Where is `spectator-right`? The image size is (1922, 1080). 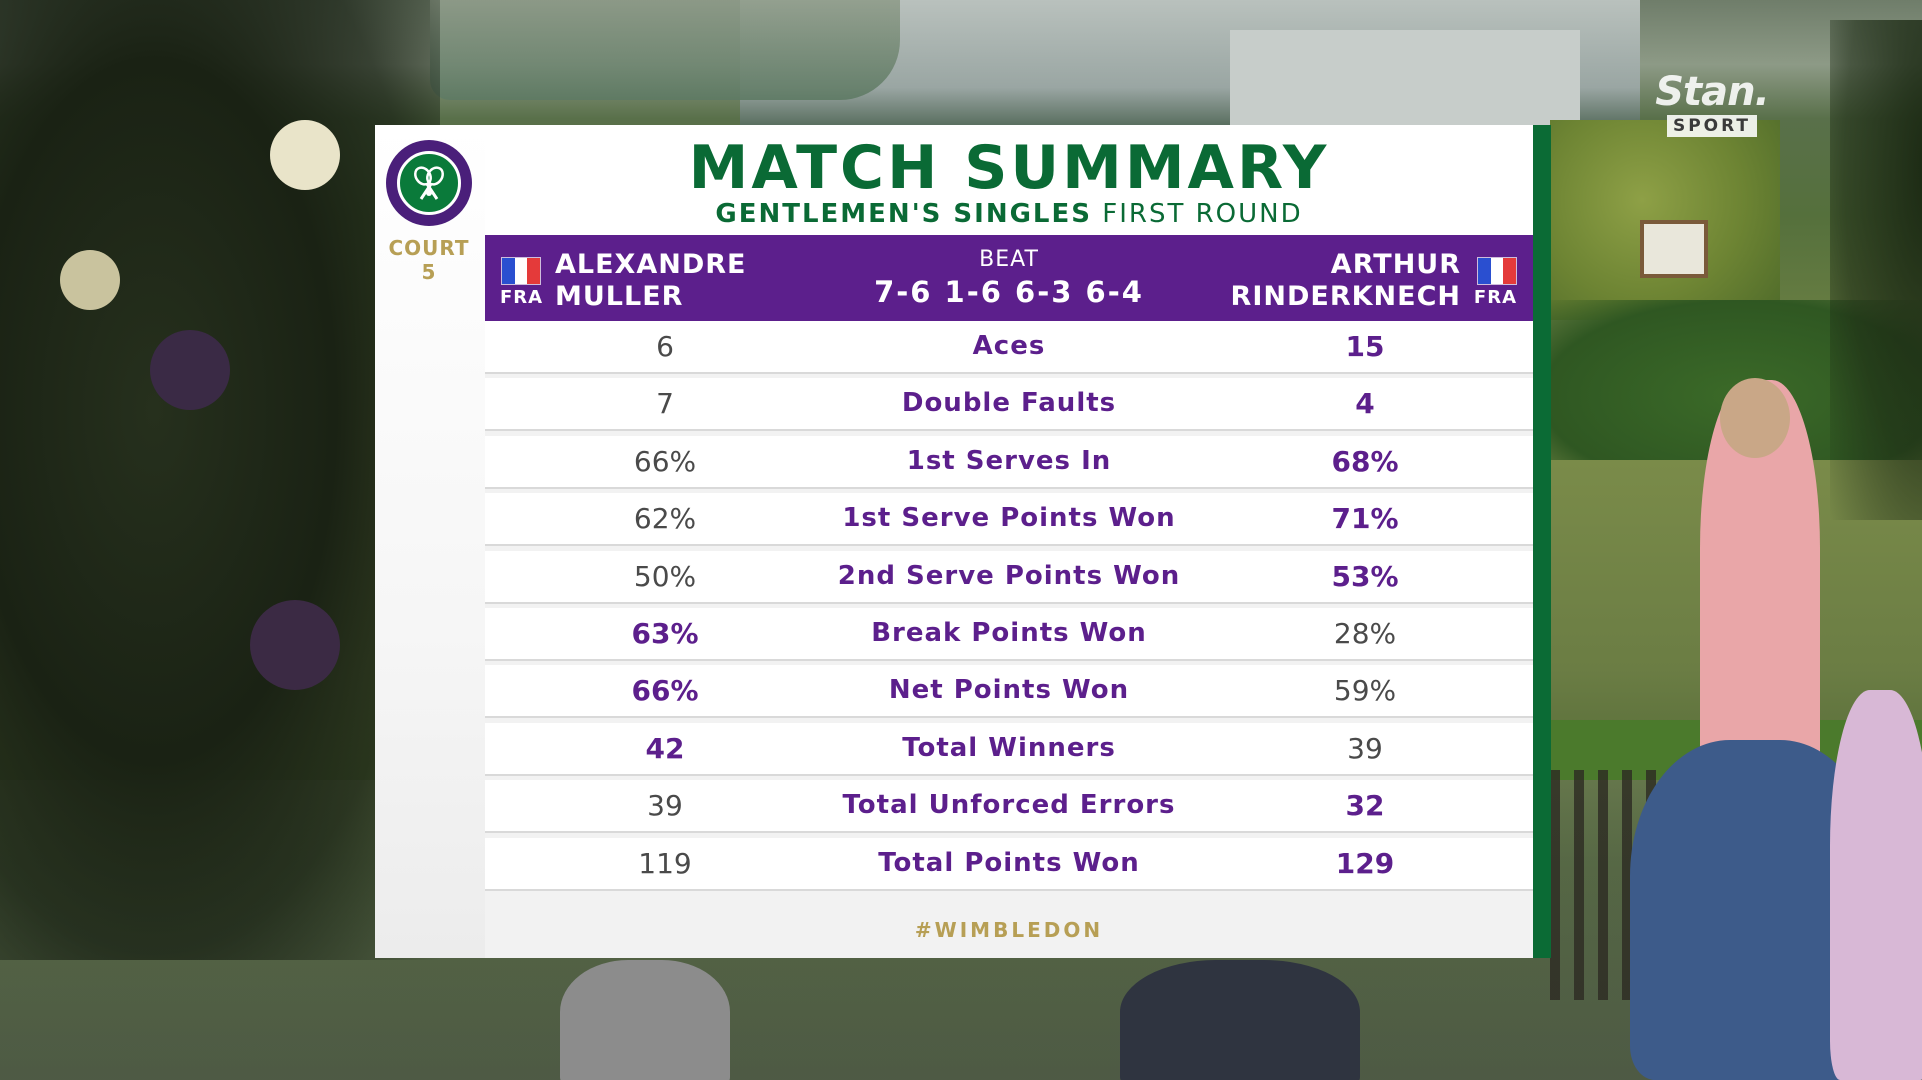 spectator-right is located at coordinates (1876, 885).